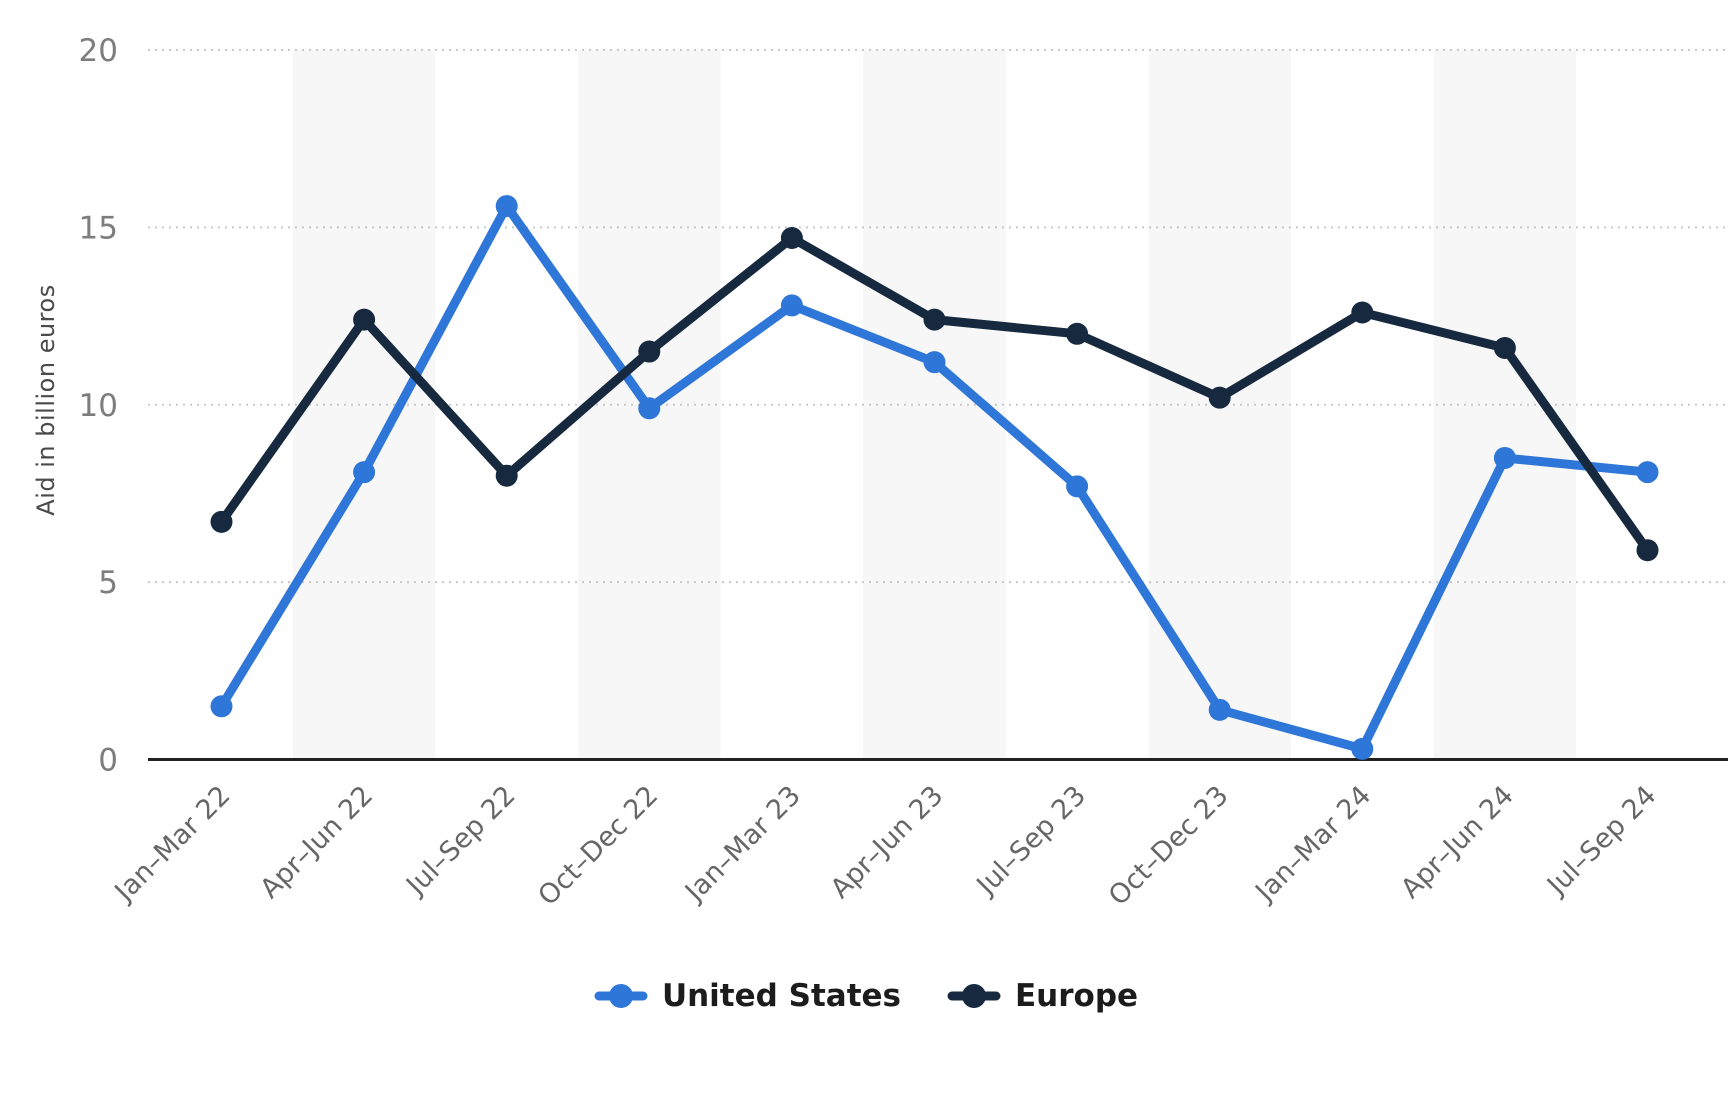  Describe the element at coordinates (46, 400) in the screenshot. I see `y-axis-title: Aid in billion euros` at that location.